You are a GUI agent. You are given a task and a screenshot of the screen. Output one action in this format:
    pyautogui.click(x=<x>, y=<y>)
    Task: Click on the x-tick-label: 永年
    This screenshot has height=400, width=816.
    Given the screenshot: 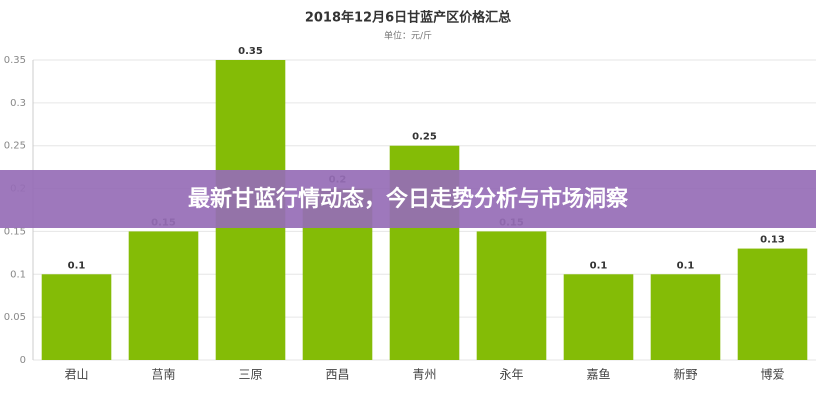 What is the action you would take?
    pyautogui.click(x=511, y=375)
    